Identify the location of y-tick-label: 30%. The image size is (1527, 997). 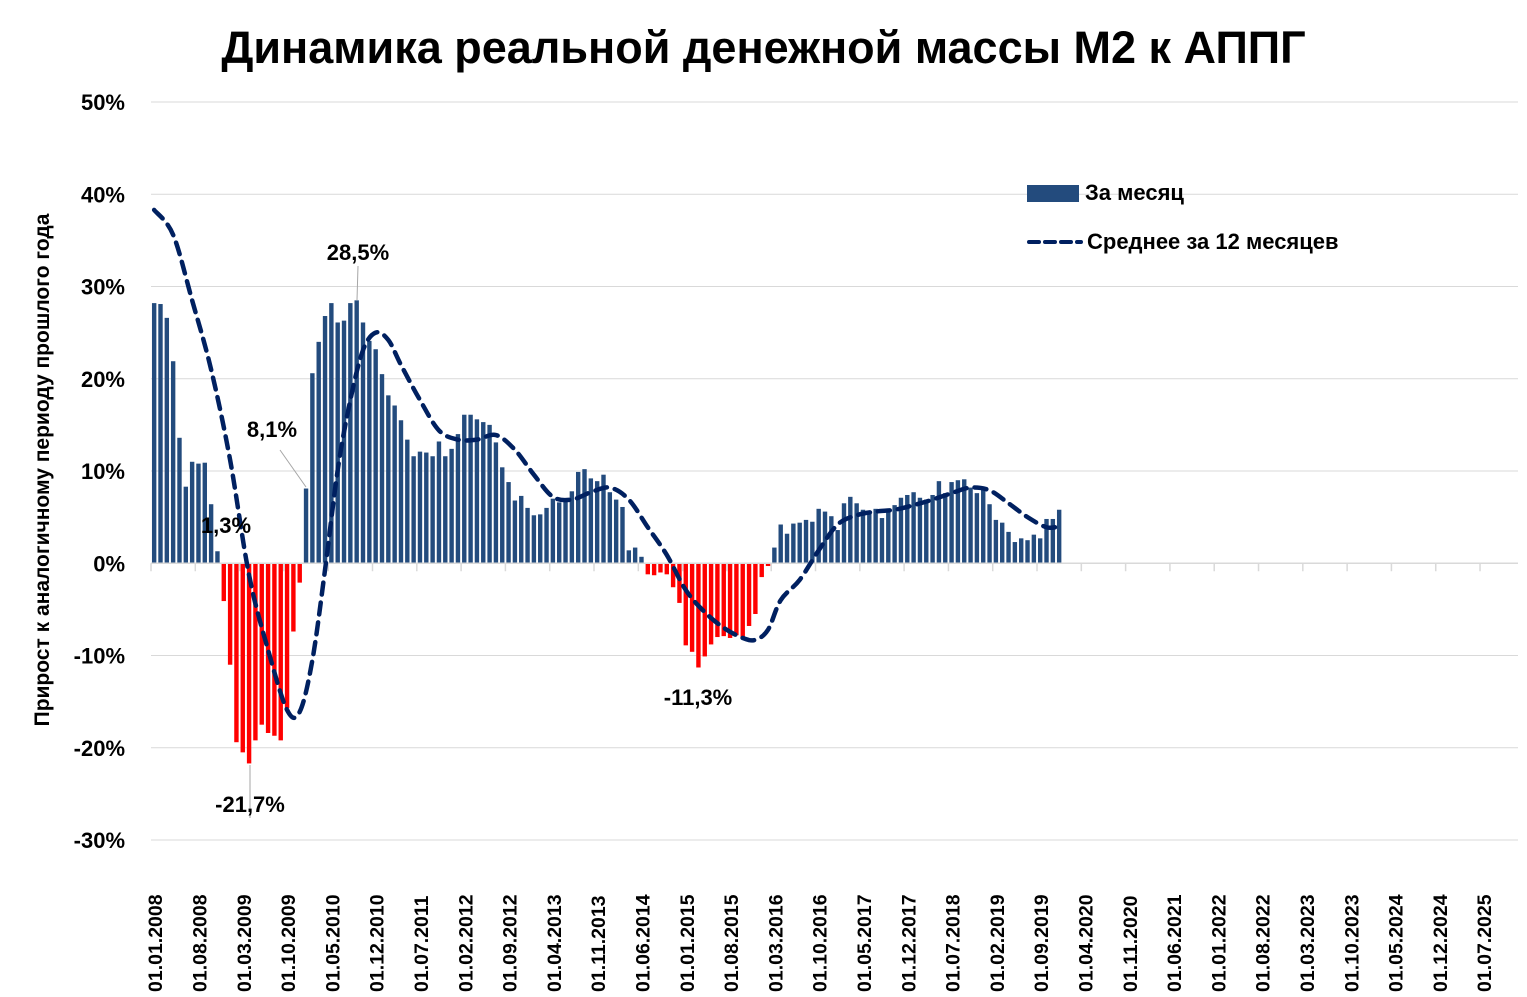
(103, 287).